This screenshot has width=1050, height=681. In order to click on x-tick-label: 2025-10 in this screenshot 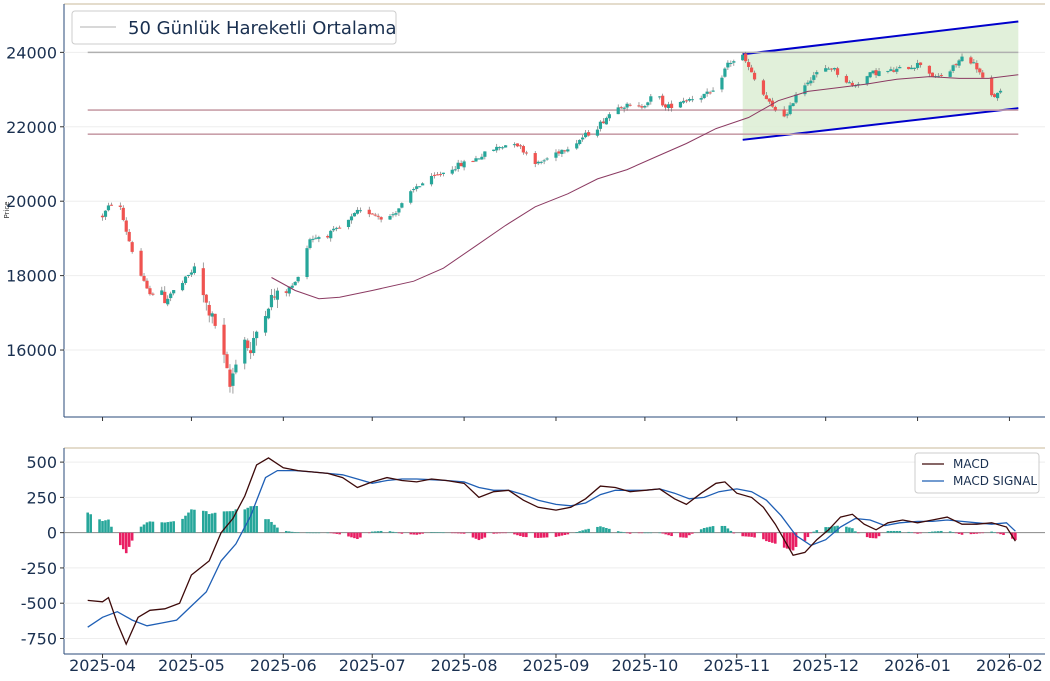, I will do `click(644, 665)`.